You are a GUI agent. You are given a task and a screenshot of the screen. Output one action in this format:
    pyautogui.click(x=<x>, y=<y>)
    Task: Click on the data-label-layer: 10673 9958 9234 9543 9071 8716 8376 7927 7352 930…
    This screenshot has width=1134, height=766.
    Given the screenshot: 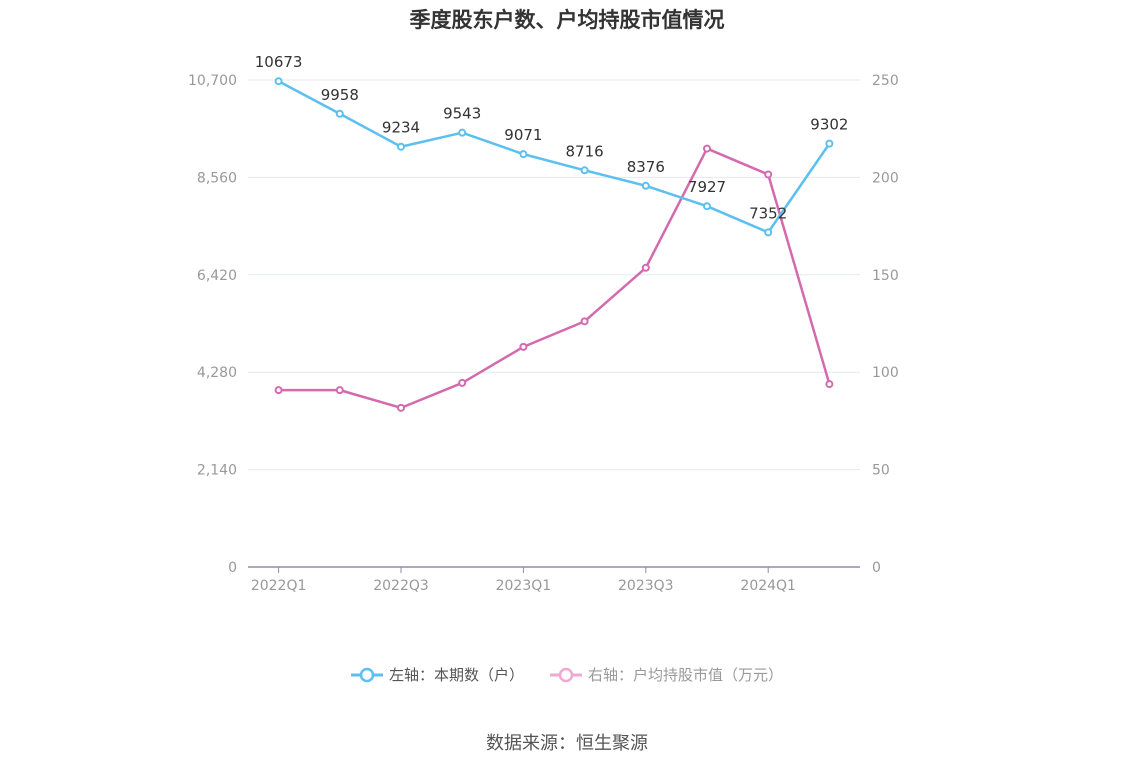 What is the action you would take?
    pyautogui.click(x=552, y=137)
    